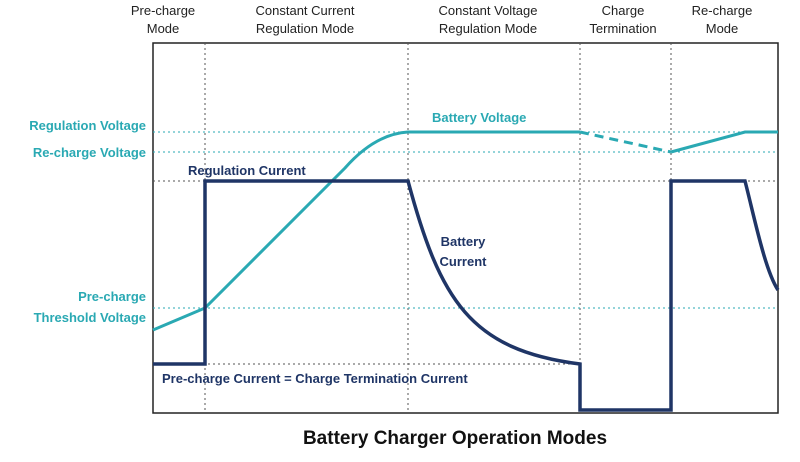 The width and height of the screenshot is (800, 462). What do you see at coordinates (722, 19) in the screenshot?
I see `mode-label: Re-charge Mode` at bounding box center [722, 19].